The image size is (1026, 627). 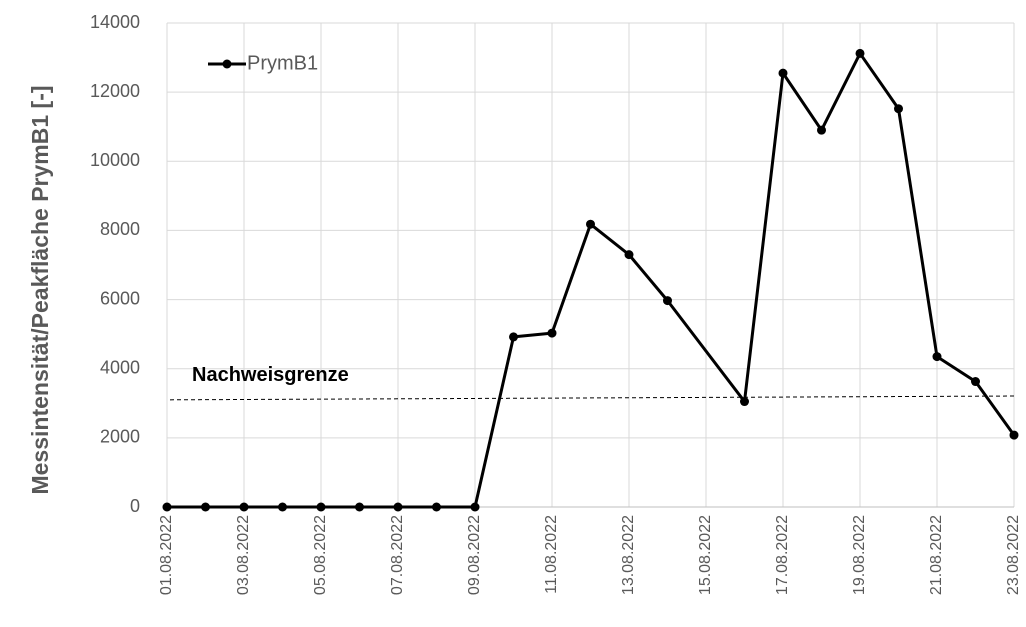 I want to click on legend-label: PrymB1, so click(x=282, y=63).